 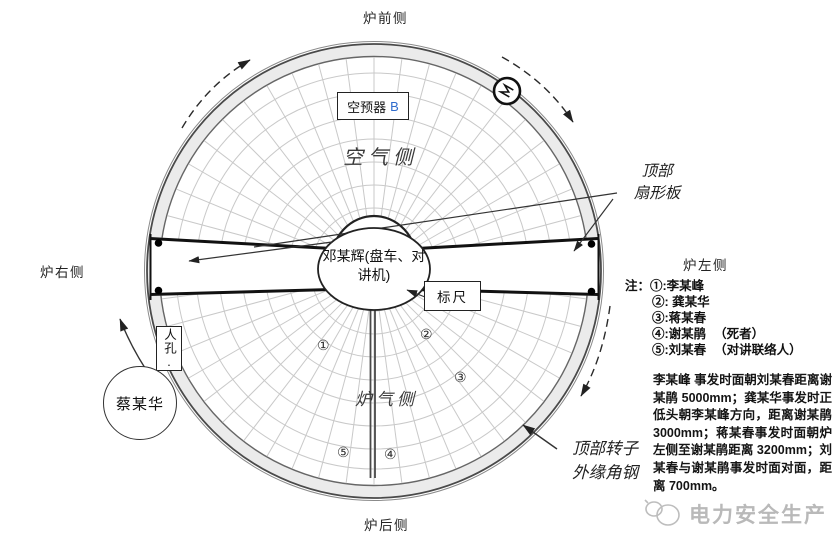 What do you see at coordinates (507, 91) in the screenshot?
I see `motor-icon` at bounding box center [507, 91].